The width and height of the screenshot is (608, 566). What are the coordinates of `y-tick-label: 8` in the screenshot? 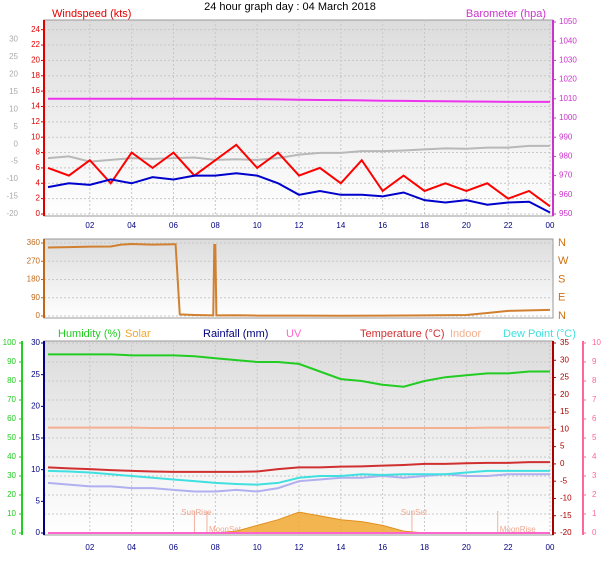 It's located at (38, 152).